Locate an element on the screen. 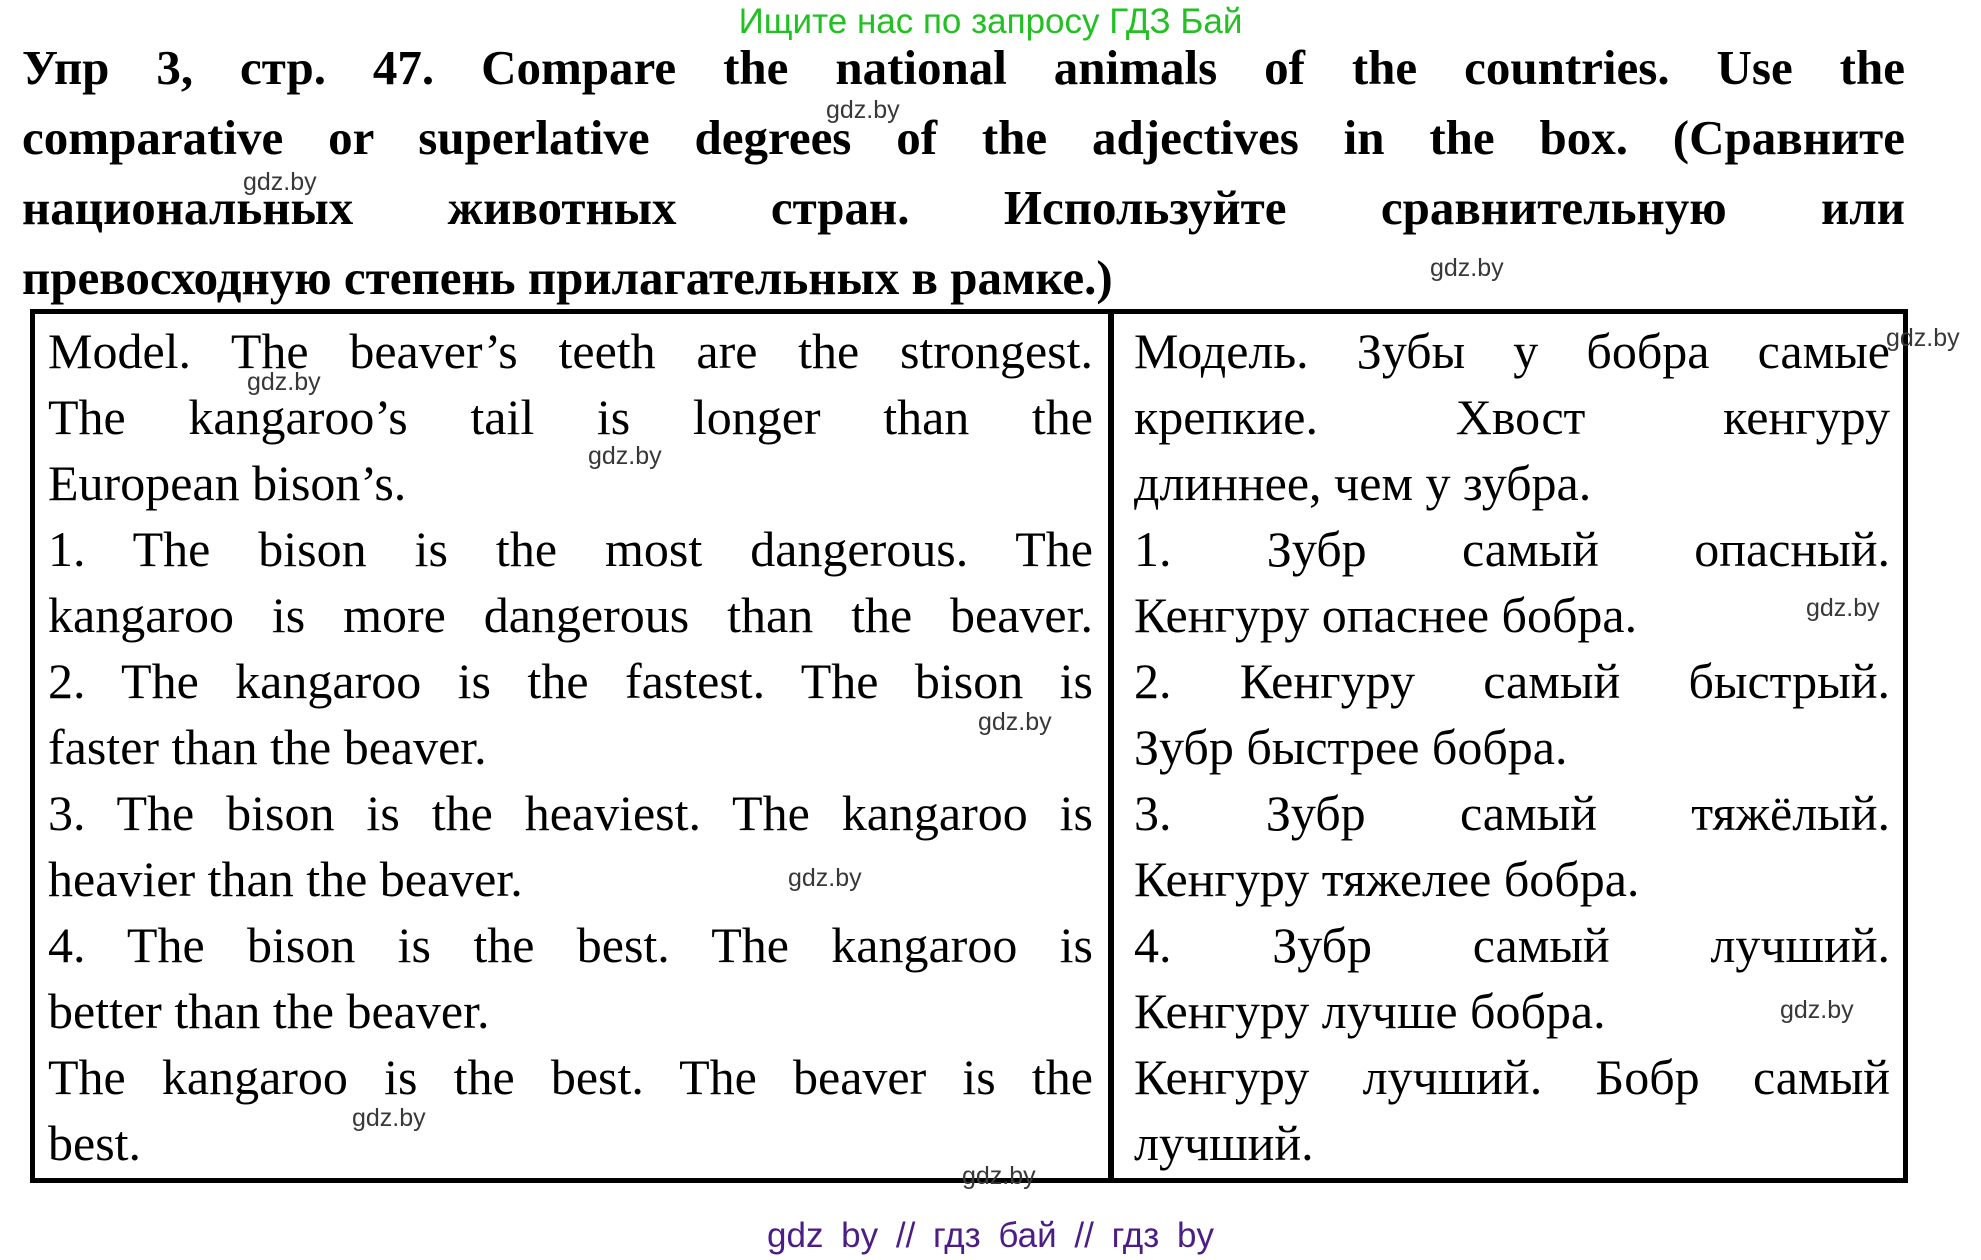 This screenshot has width=1981, height=1260. english-line: best. is located at coordinates (95, 1143).